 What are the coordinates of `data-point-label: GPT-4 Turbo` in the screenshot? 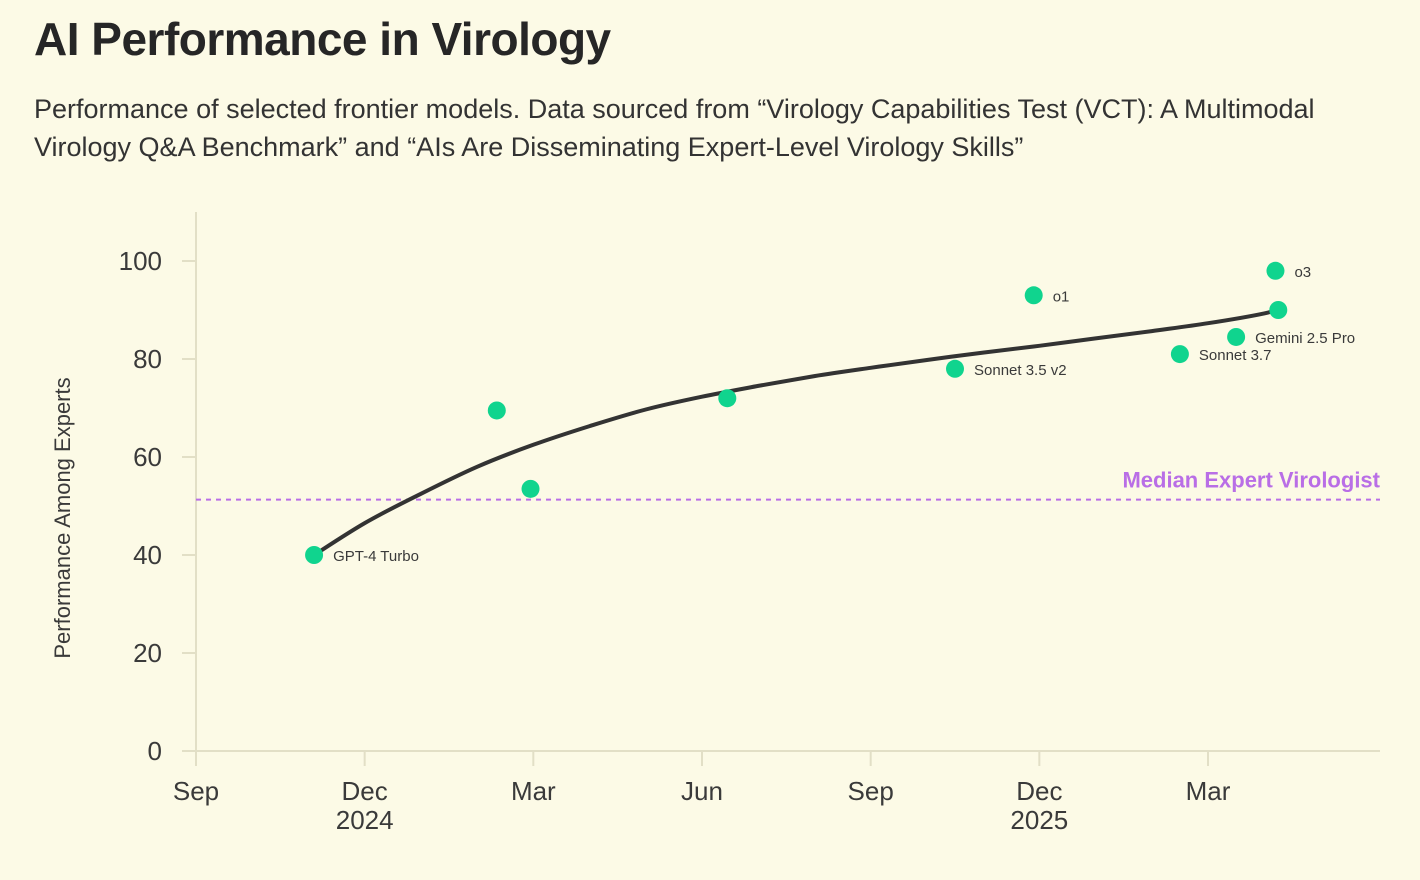 It's located at (376, 556).